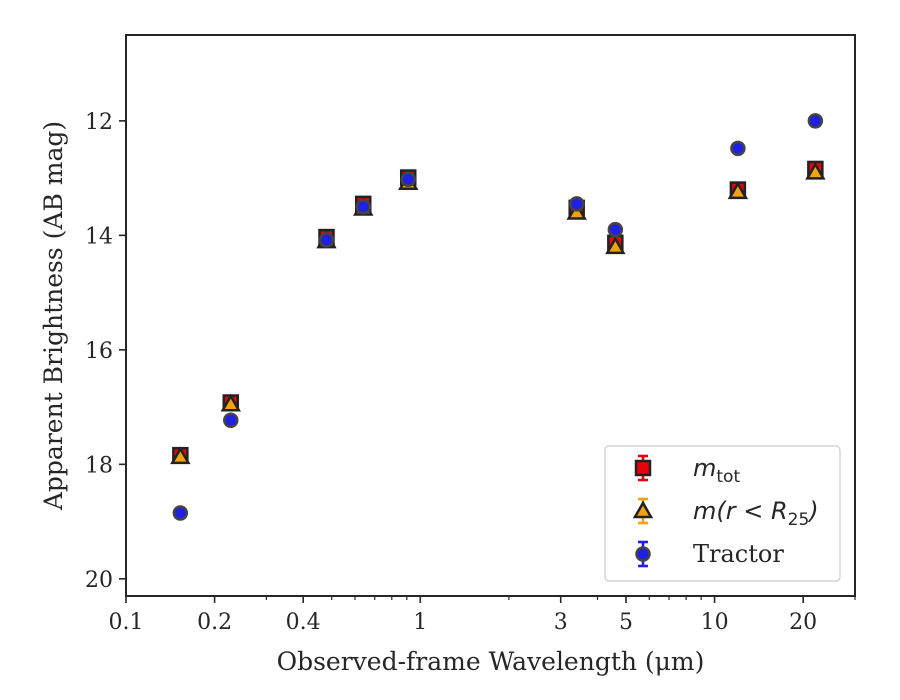  What do you see at coordinates (303, 622) in the screenshot?
I see `x-tick-label: 0.4` at bounding box center [303, 622].